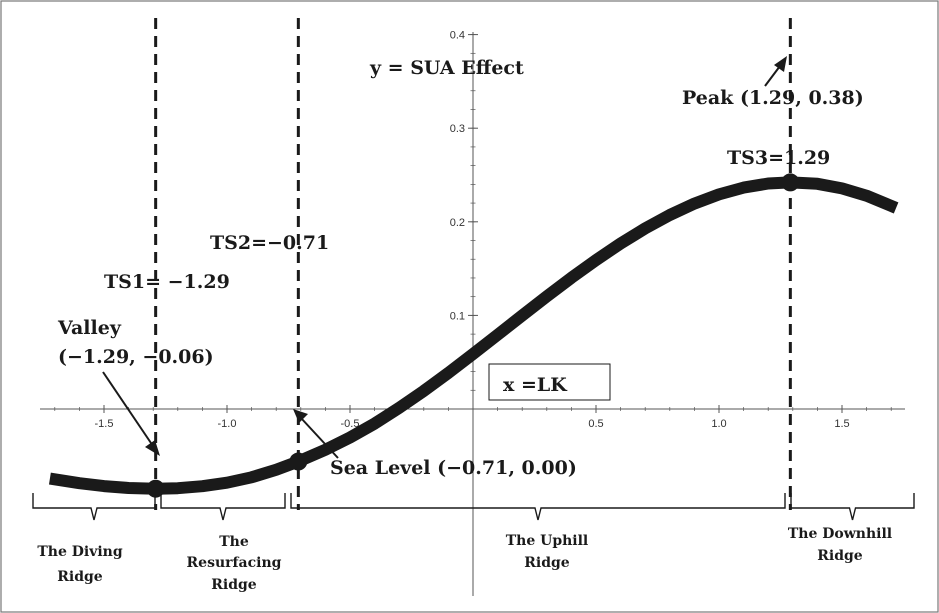  Describe the element at coordinates (547, 563) in the screenshot. I see `region-uphill-line2: Ridge` at that location.